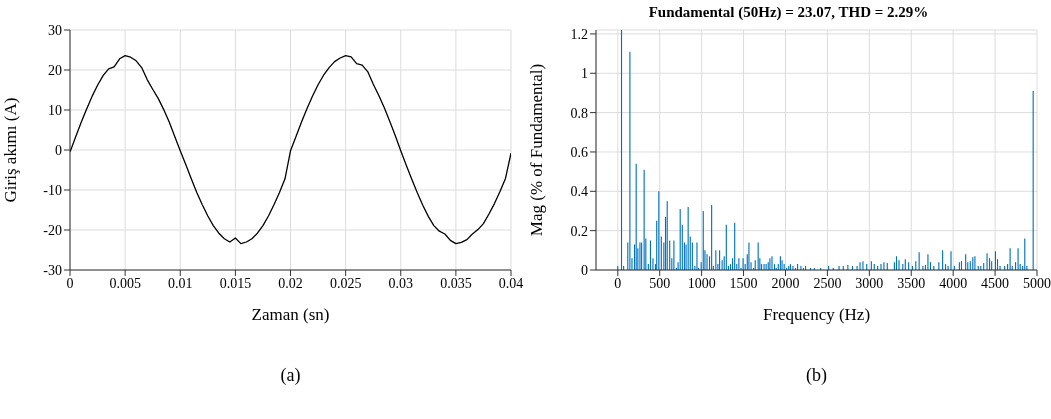 The image size is (1051, 419). I want to click on x-tick-label: 1000, so click(701, 283).